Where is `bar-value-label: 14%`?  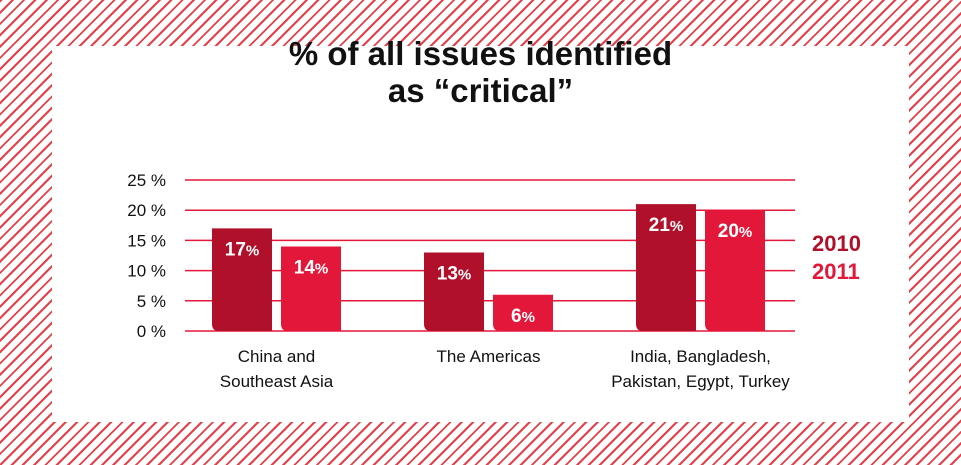 bar-value-label: 14% is located at coordinates (311, 267).